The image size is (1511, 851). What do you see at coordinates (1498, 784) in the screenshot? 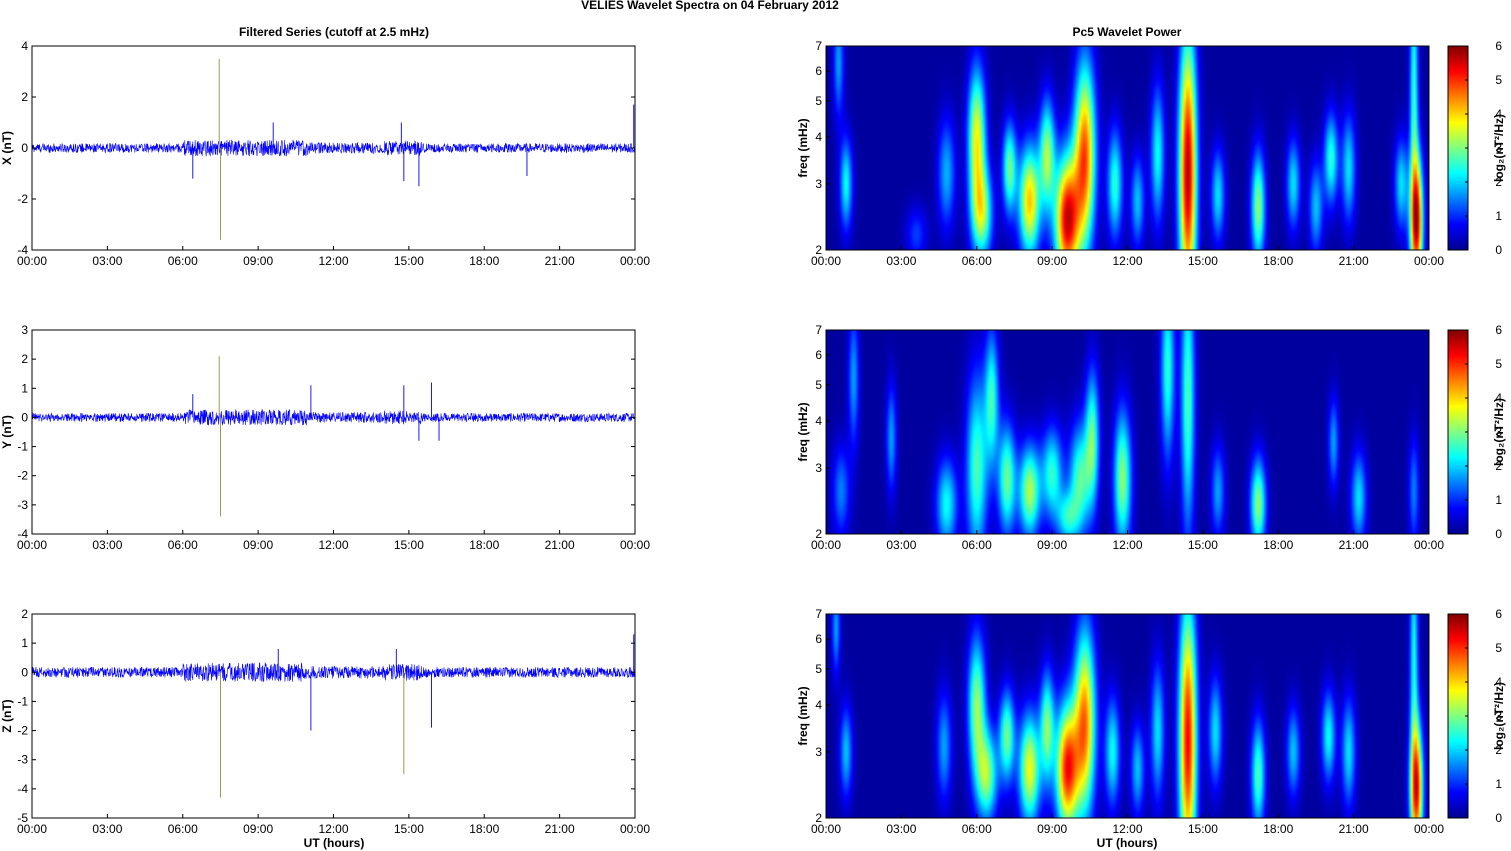
I see `z-wavelet-colorbar-tick-label: 1` at bounding box center [1498, 784].